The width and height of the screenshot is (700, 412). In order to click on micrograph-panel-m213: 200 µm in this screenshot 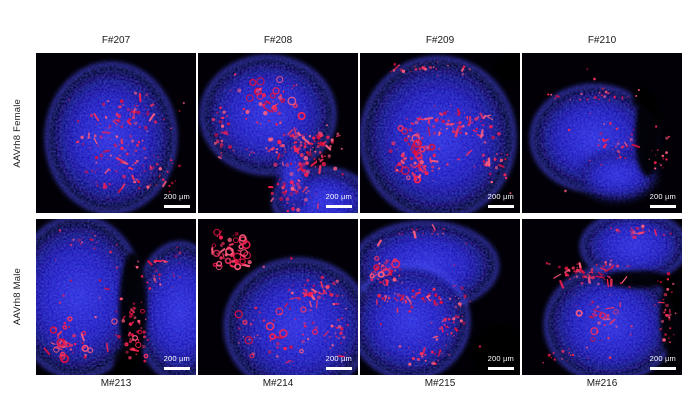, I will do `click(116, 297)`.